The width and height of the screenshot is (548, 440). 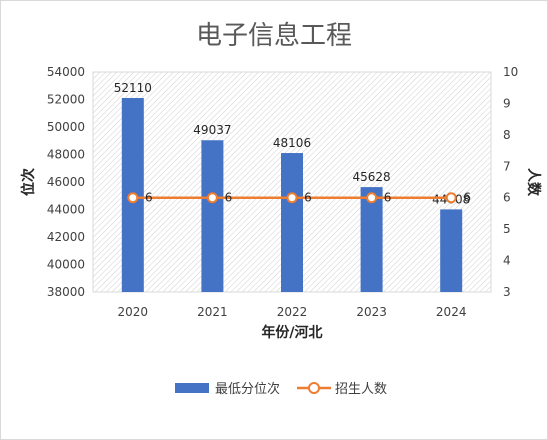 I want to click on legend-line-label: 招生人数, so click(x=361, y=389).